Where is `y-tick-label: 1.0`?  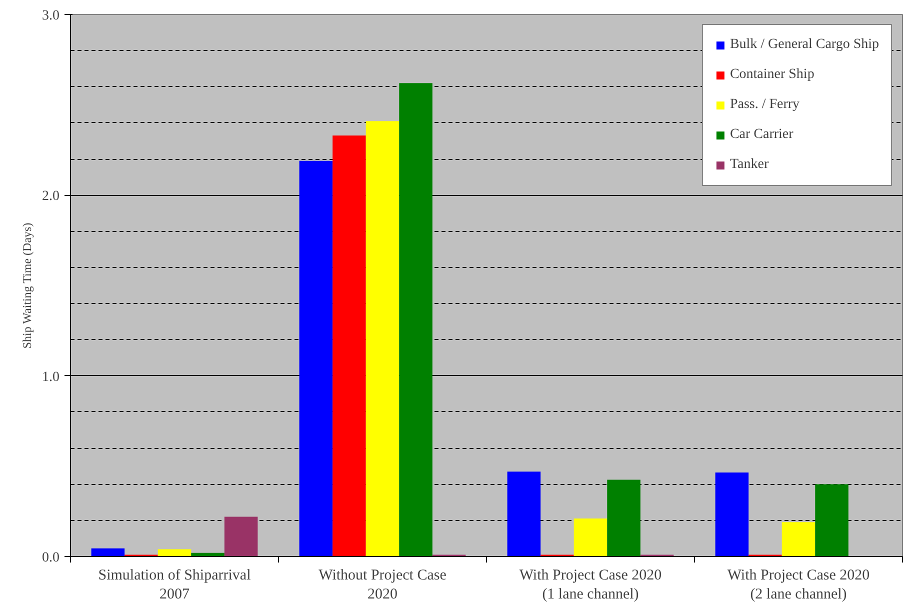
y-tick-label: 1.0 is located at coordinates (51, 377).